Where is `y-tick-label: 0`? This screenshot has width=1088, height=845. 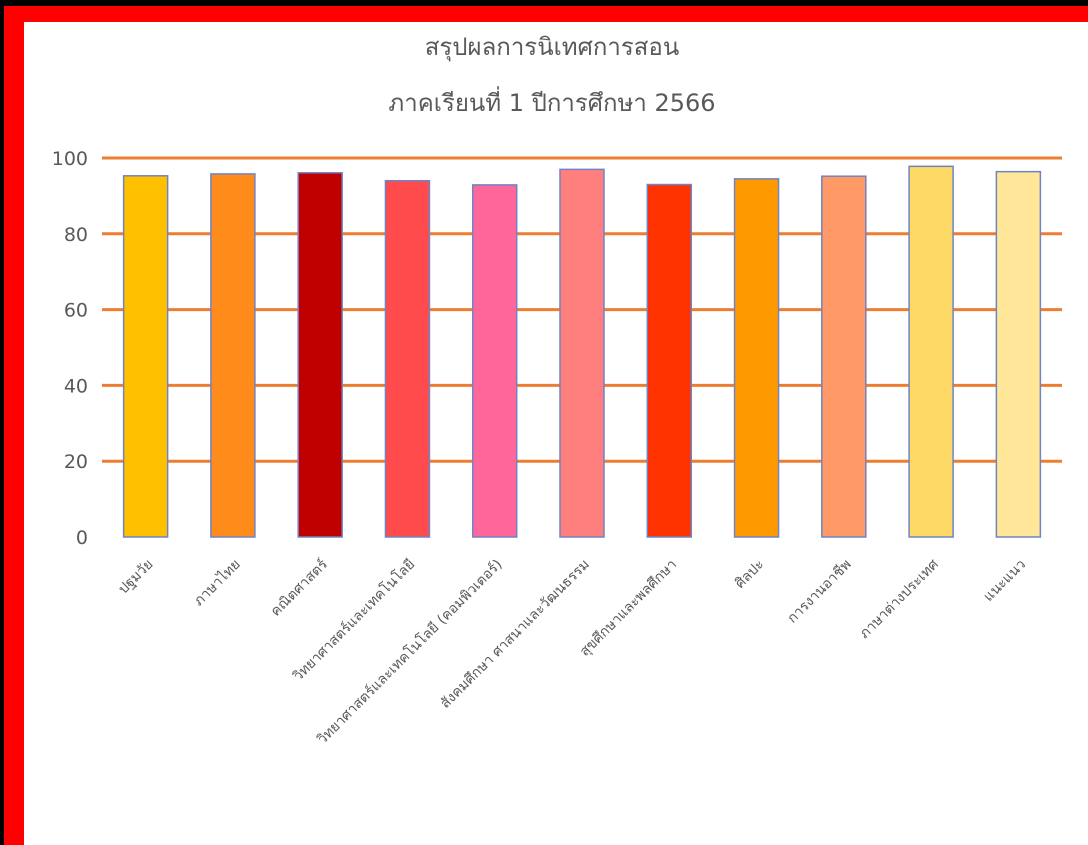
y-tick-label: 0 is located at coordinates (82, 538).